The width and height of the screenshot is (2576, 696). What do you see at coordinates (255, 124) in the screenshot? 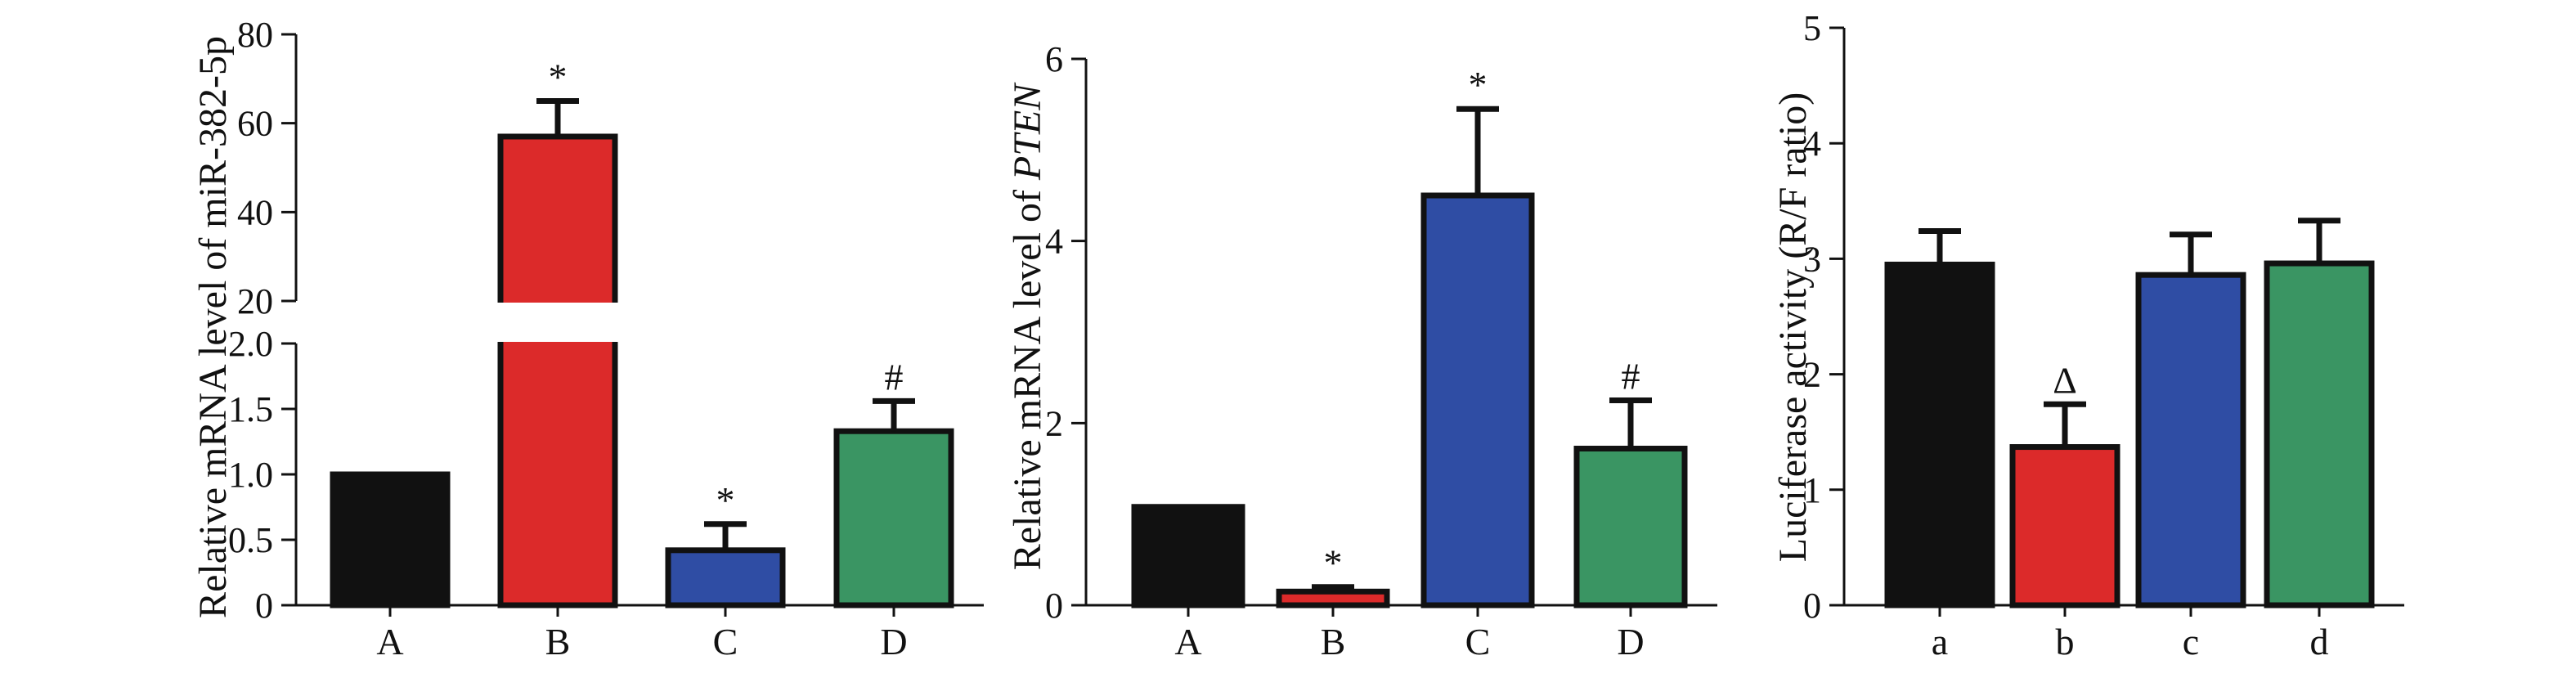
I see `y-tick-label: 60` at bounding box center [255, 124].